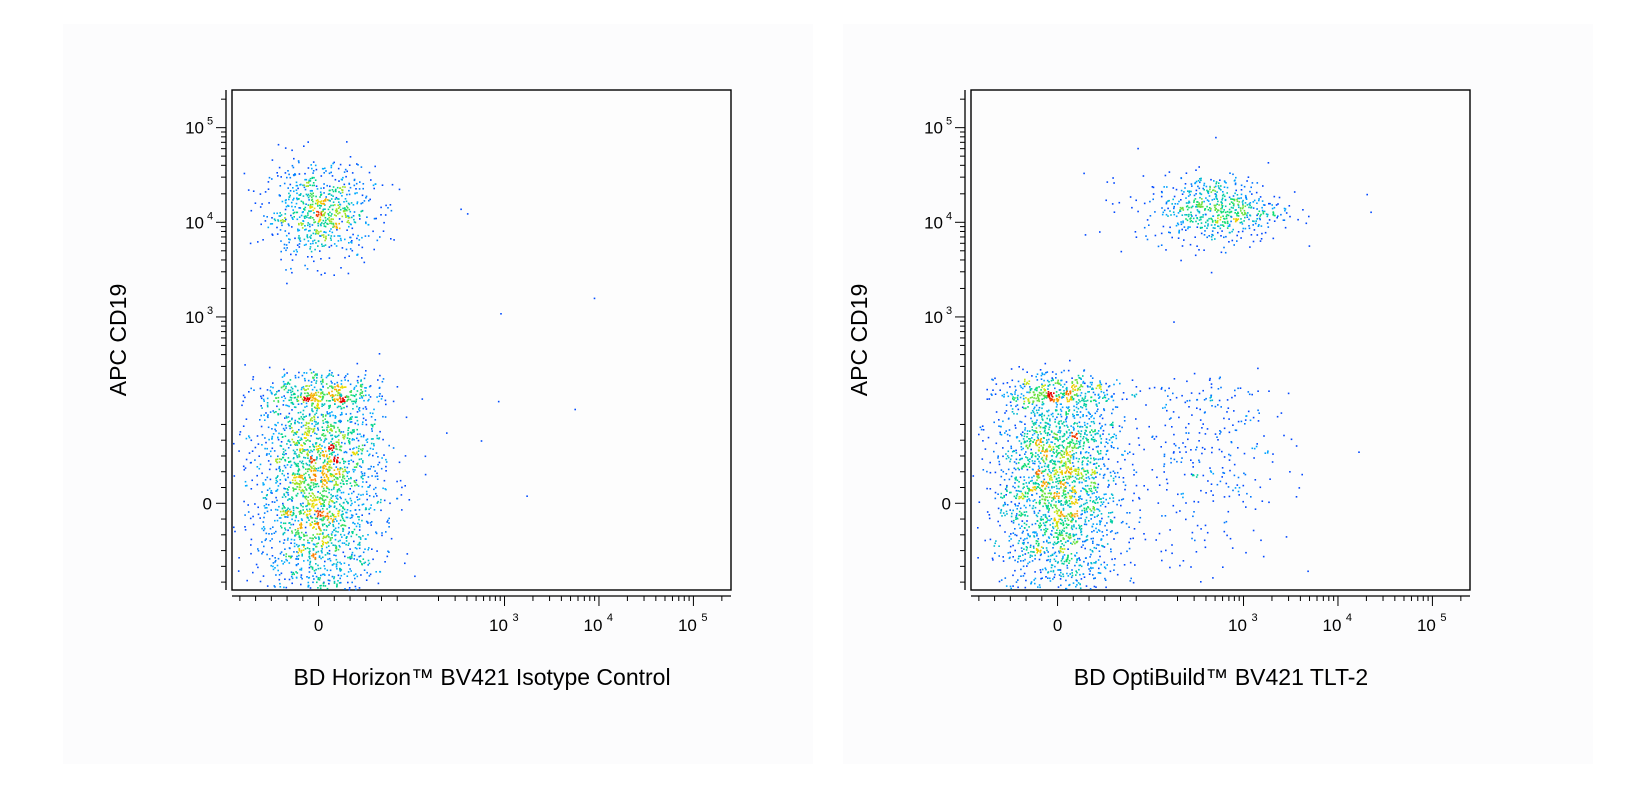  I want to click on density-dots, so click(414, 366).